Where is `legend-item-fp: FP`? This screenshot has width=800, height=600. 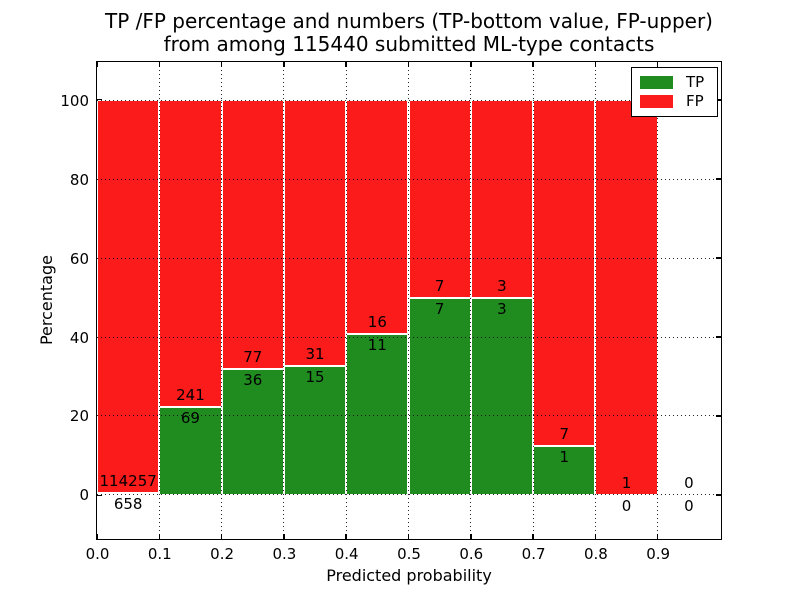 legend-item-fp: FP is located at coordinates (674, 101).